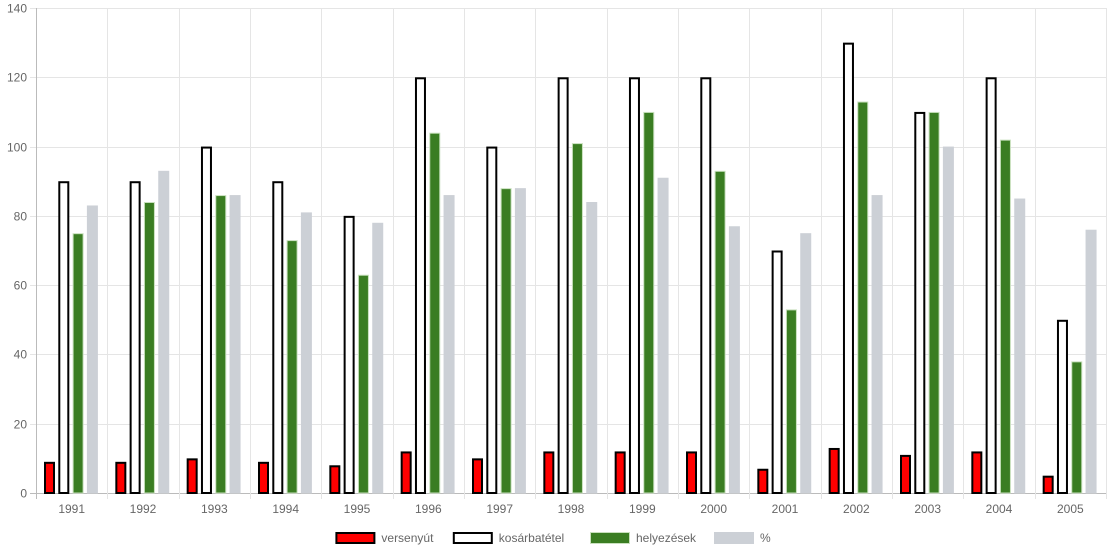  Describe the element at coordinates (21, 217) in the screenshot. I see `y-tick-label: 80` at that location.